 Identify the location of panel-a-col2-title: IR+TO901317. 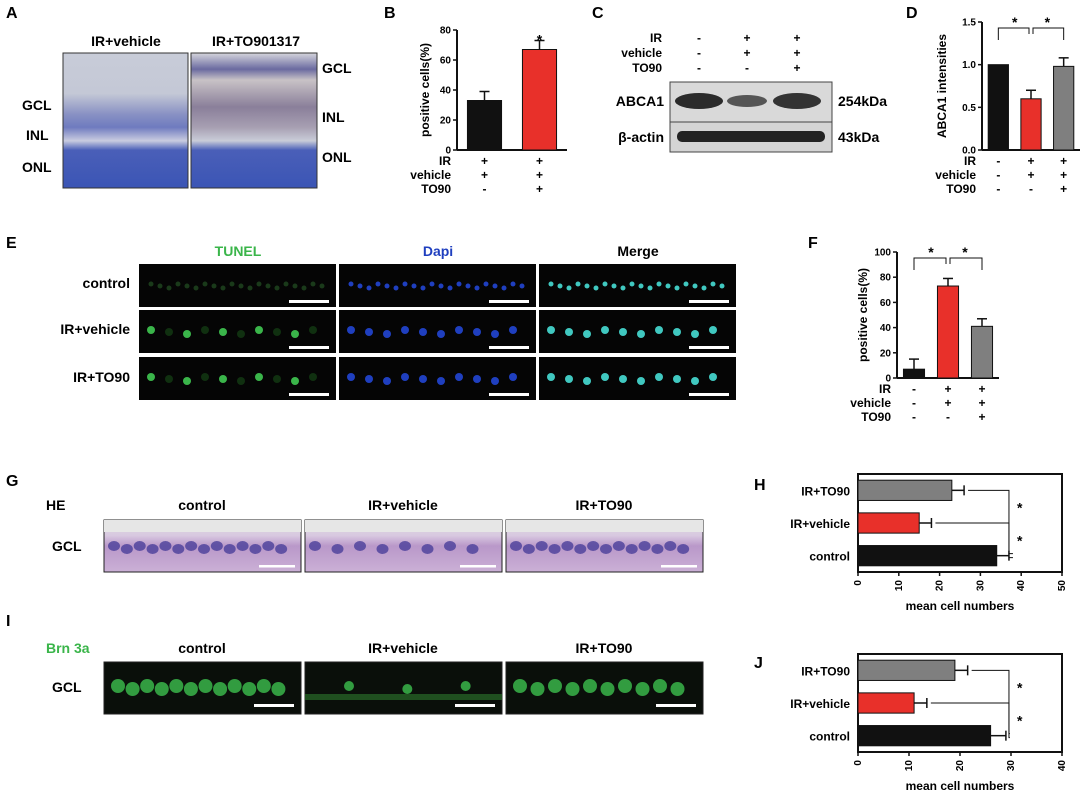
(256, 41).